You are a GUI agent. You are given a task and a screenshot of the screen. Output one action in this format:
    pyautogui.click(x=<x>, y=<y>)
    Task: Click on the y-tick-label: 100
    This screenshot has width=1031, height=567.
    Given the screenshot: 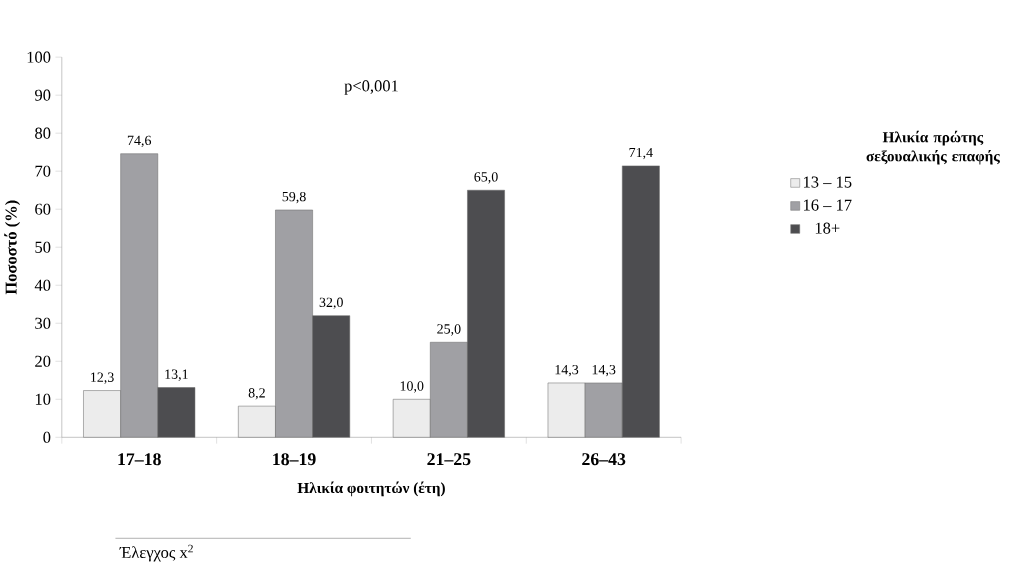 What is the action you would take?
    pyautogui.click(x=39, y=57)
    